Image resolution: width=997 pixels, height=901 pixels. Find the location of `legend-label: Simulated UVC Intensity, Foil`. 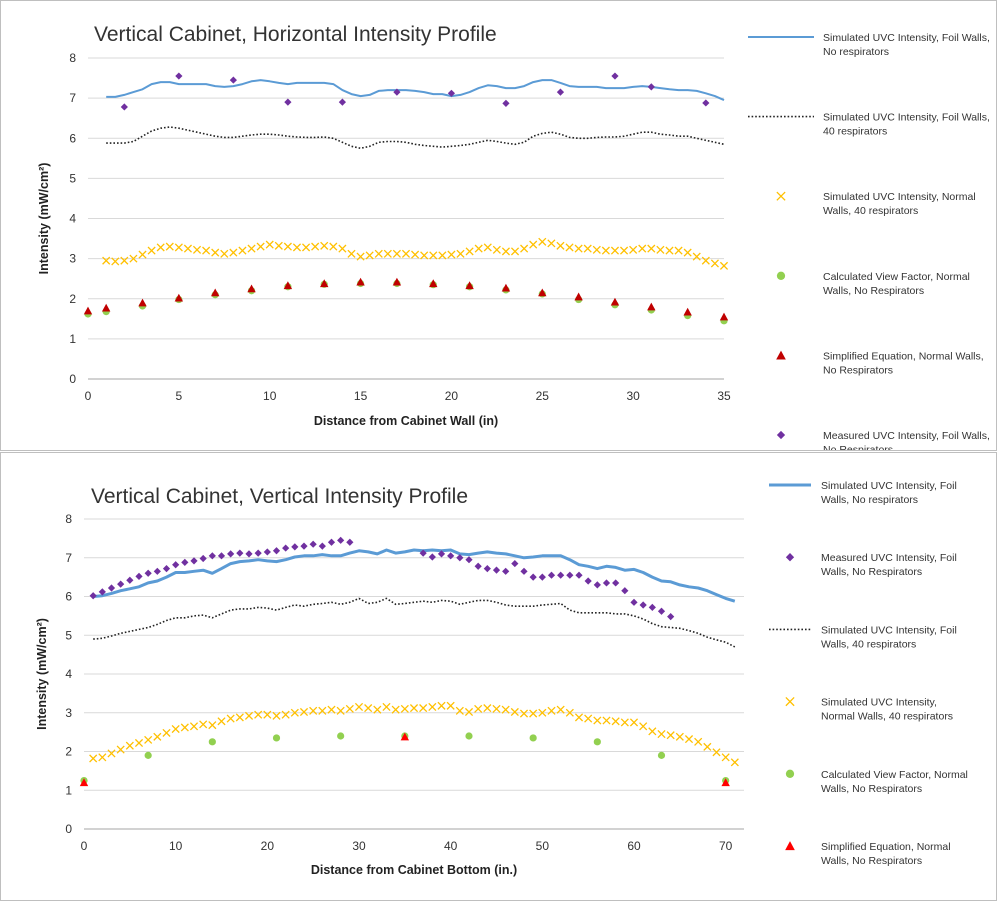

legend-label: Simulated UVC Intensity, Foil is located at coordinates (889, 630).